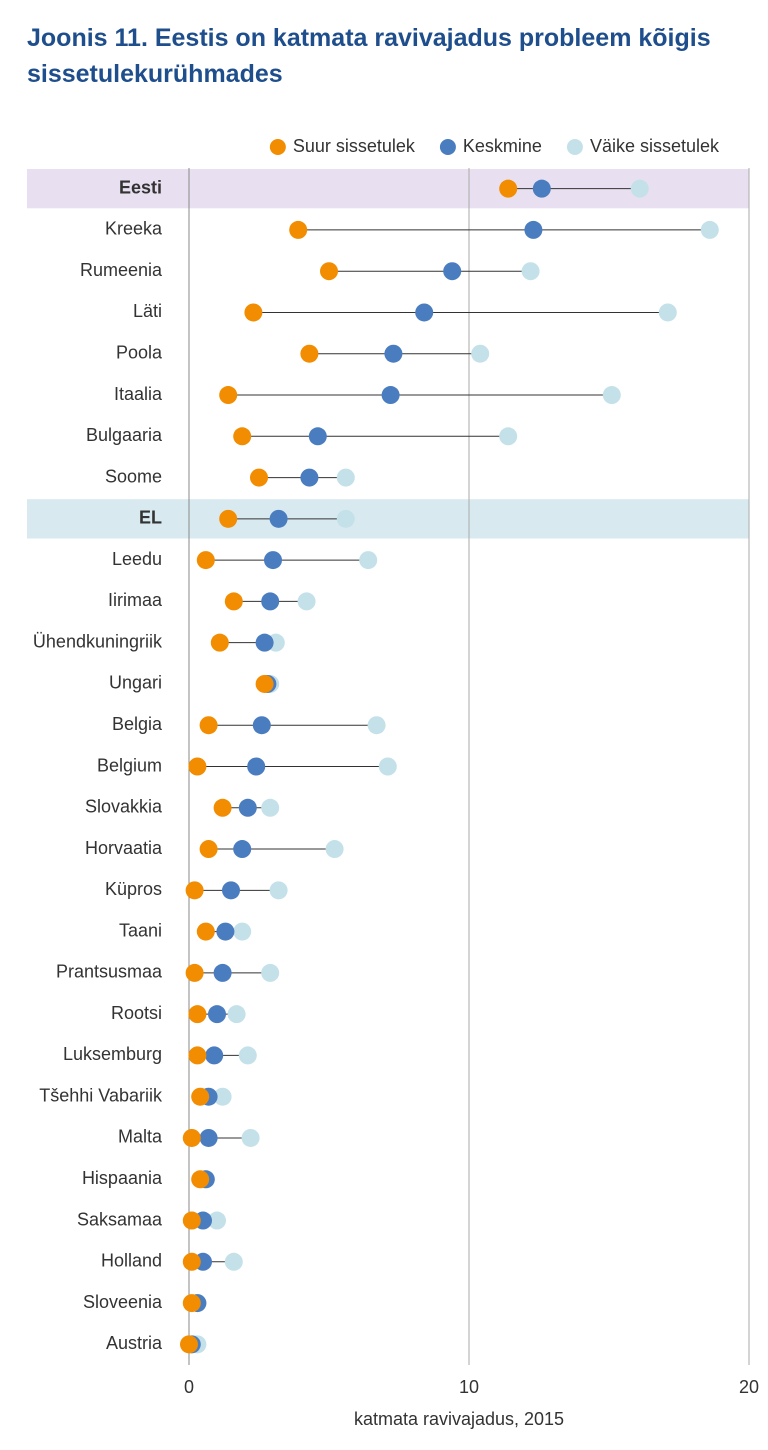 The image size is (768, 1450). I want to click on legend-label: Suur sissetulek, so click(354, 146).